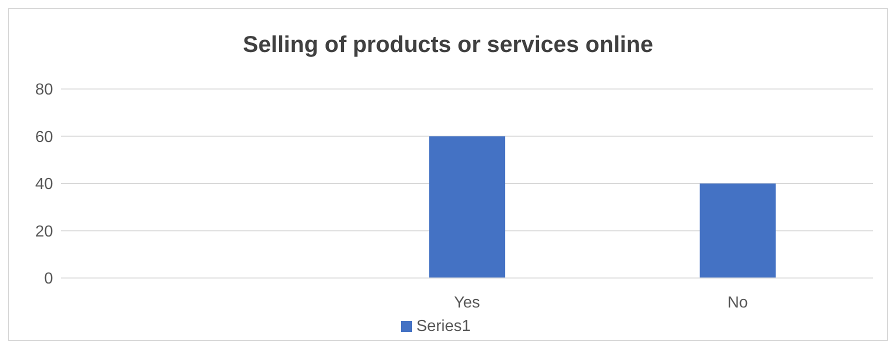  I want to click on y-tick-label: 80, so click(44, 90).